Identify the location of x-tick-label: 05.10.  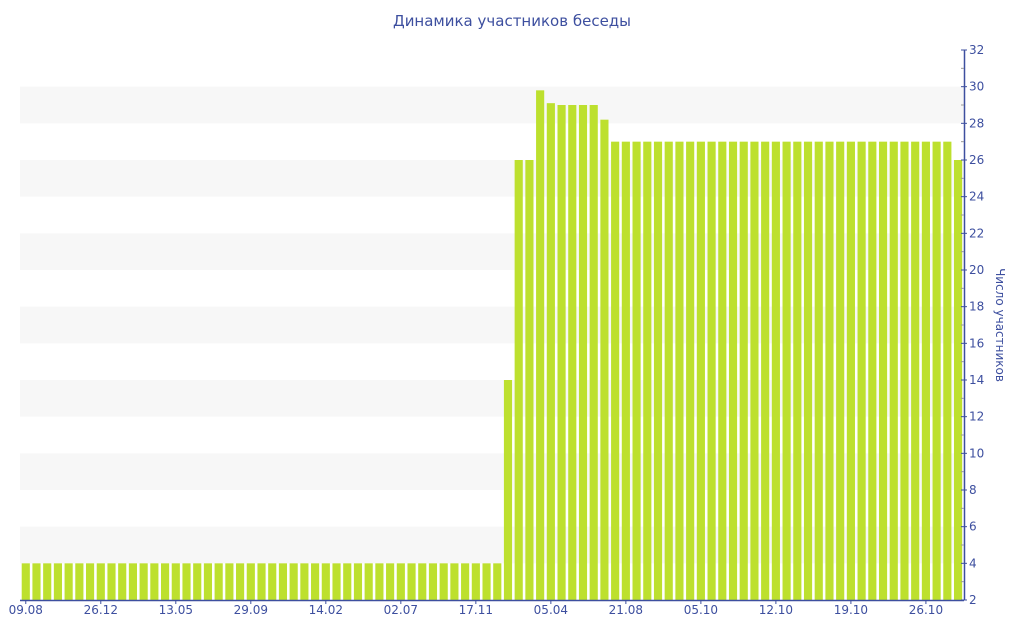
(701, 610).